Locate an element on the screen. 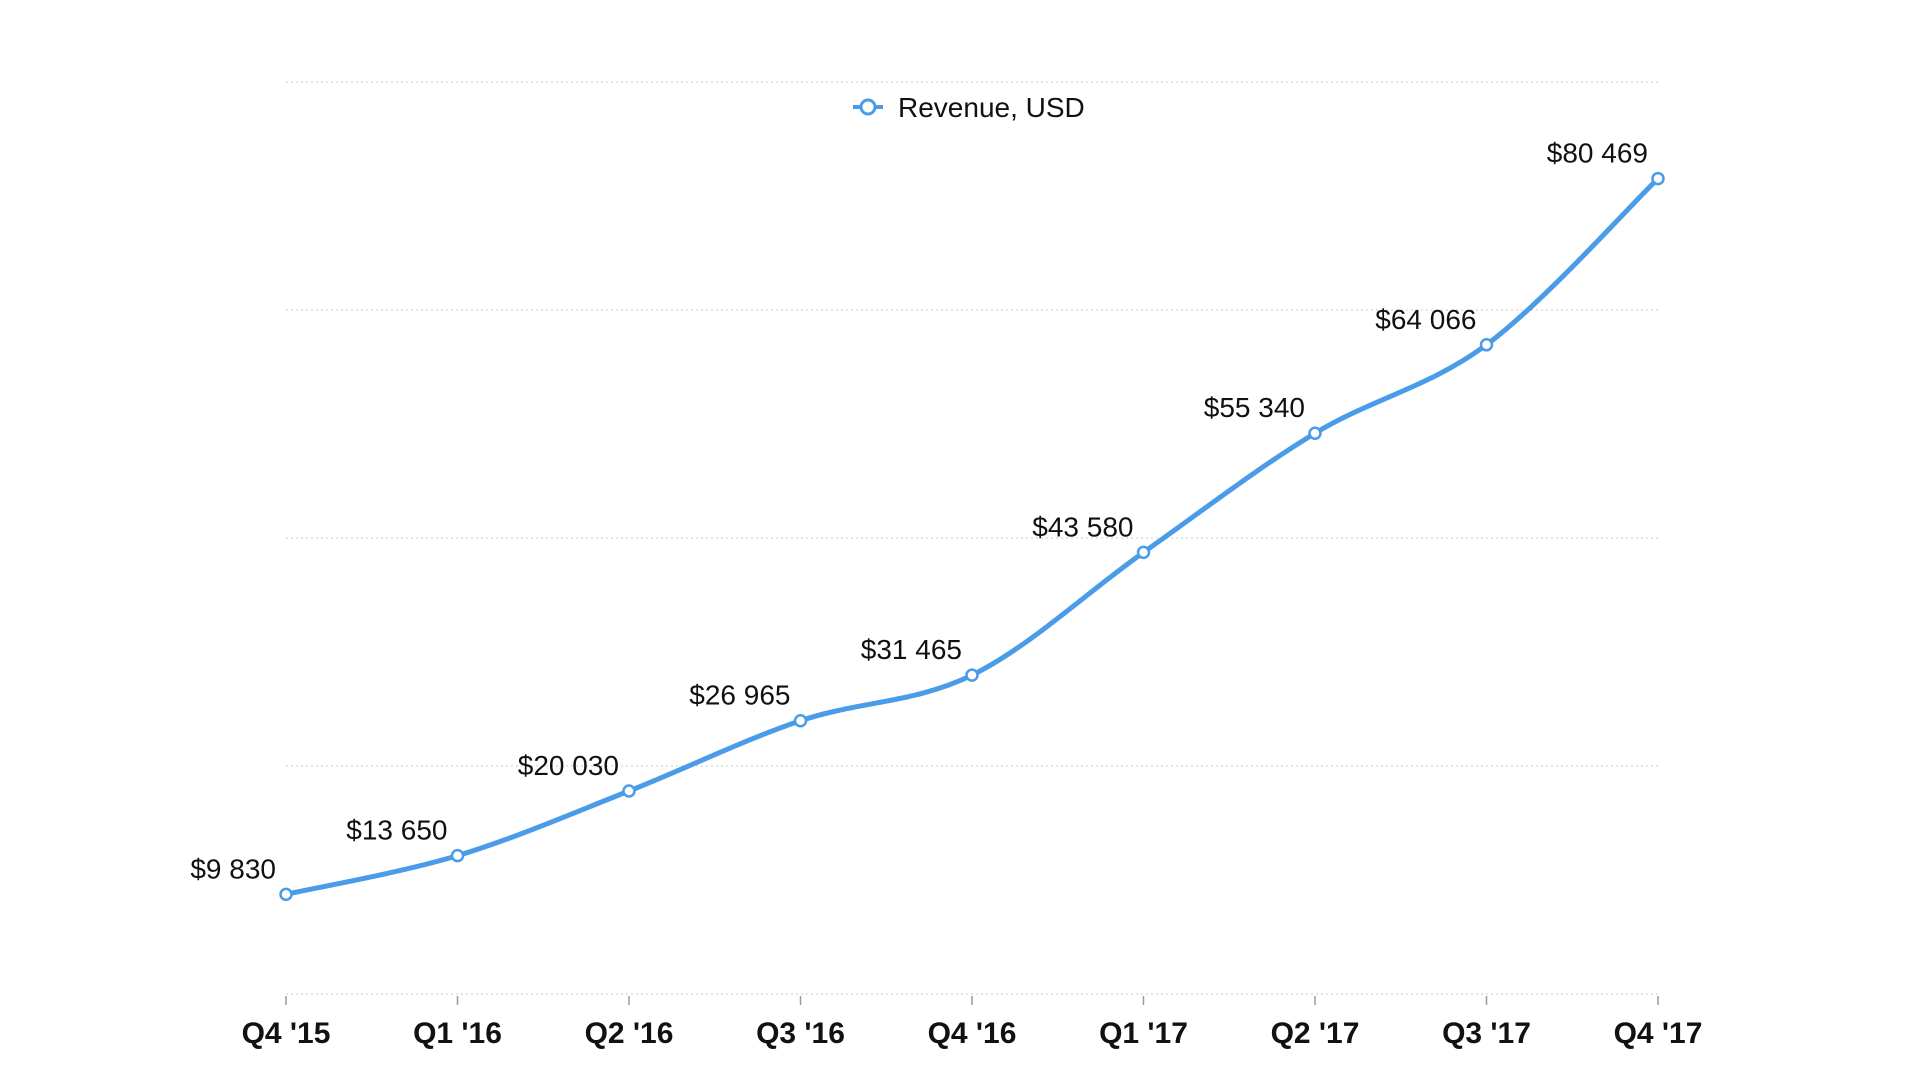  data-label: $20 030 is located at coordinates (568, 765).